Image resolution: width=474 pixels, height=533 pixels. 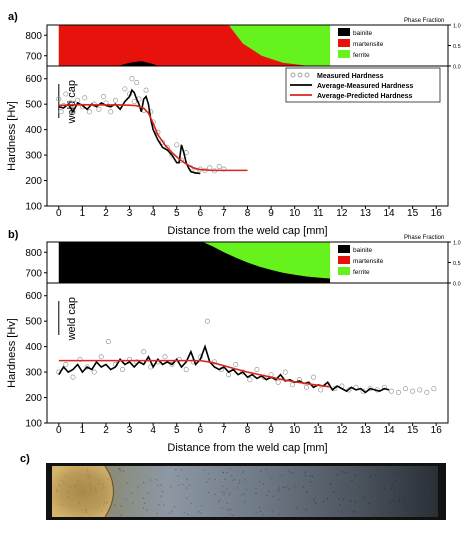 What do you see at coordinates (437, 213) in the screenshot?
I see `x-tick-label: 16` at bounding box center [437, 213].